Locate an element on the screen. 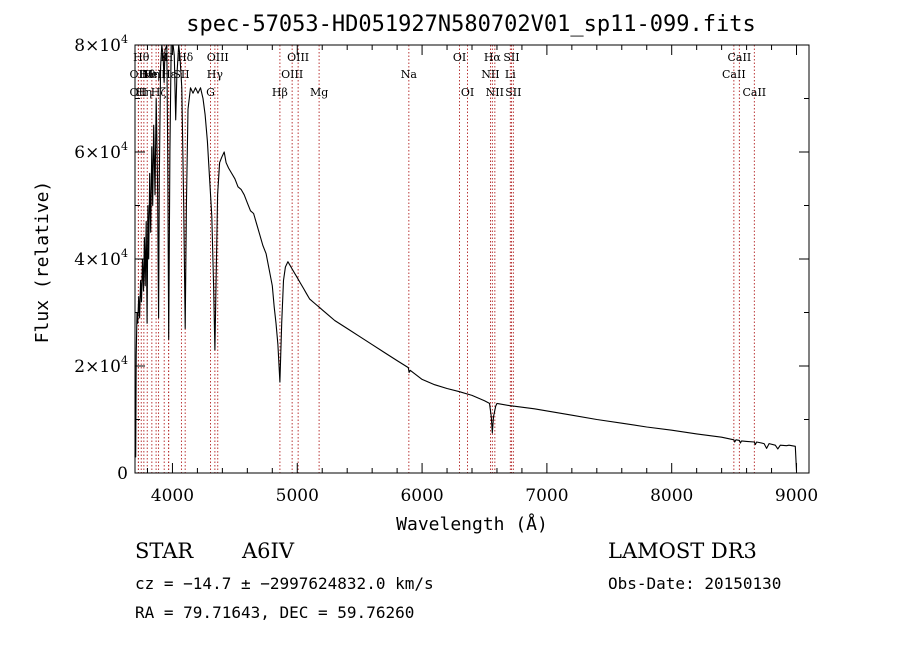 The height and width of the screenshot is (649, 900). y-tick-base: 6×10 is located at coordinates (97, 153).